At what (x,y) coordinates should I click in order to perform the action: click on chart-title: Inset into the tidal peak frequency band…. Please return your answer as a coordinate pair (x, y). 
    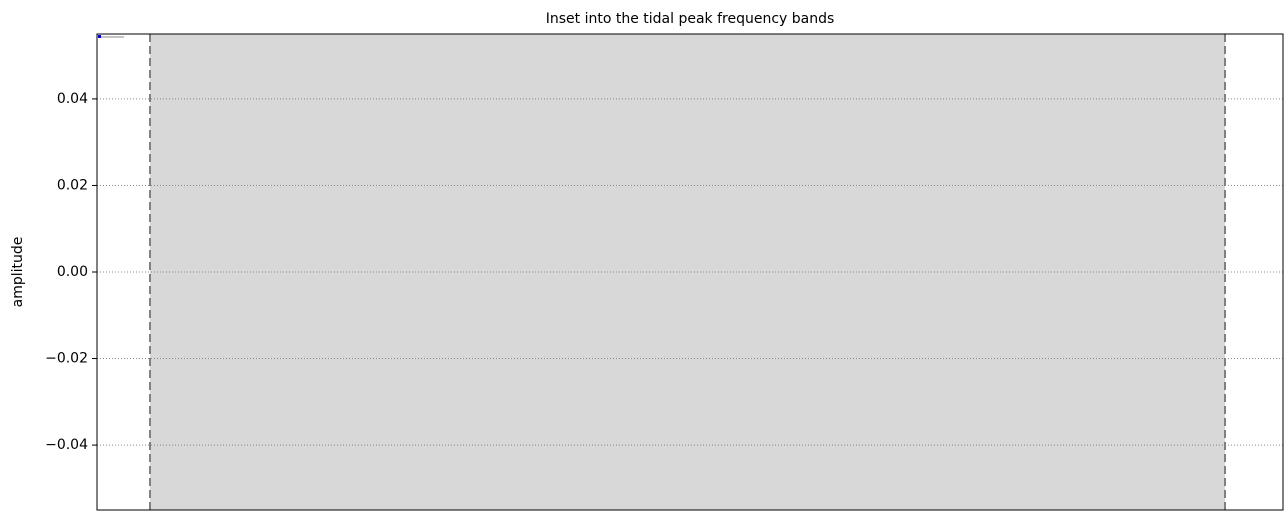
    Looking at the image, I should click on (690, 19).